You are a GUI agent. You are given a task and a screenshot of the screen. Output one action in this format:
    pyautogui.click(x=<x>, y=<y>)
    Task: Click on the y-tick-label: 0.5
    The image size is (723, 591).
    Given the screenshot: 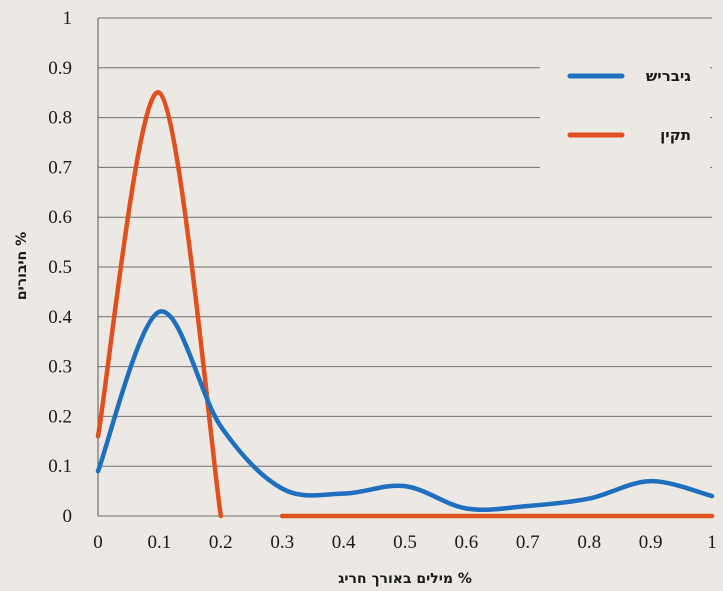 What is the action you would take?
    pyautogui.click(x=60, y=267)
    